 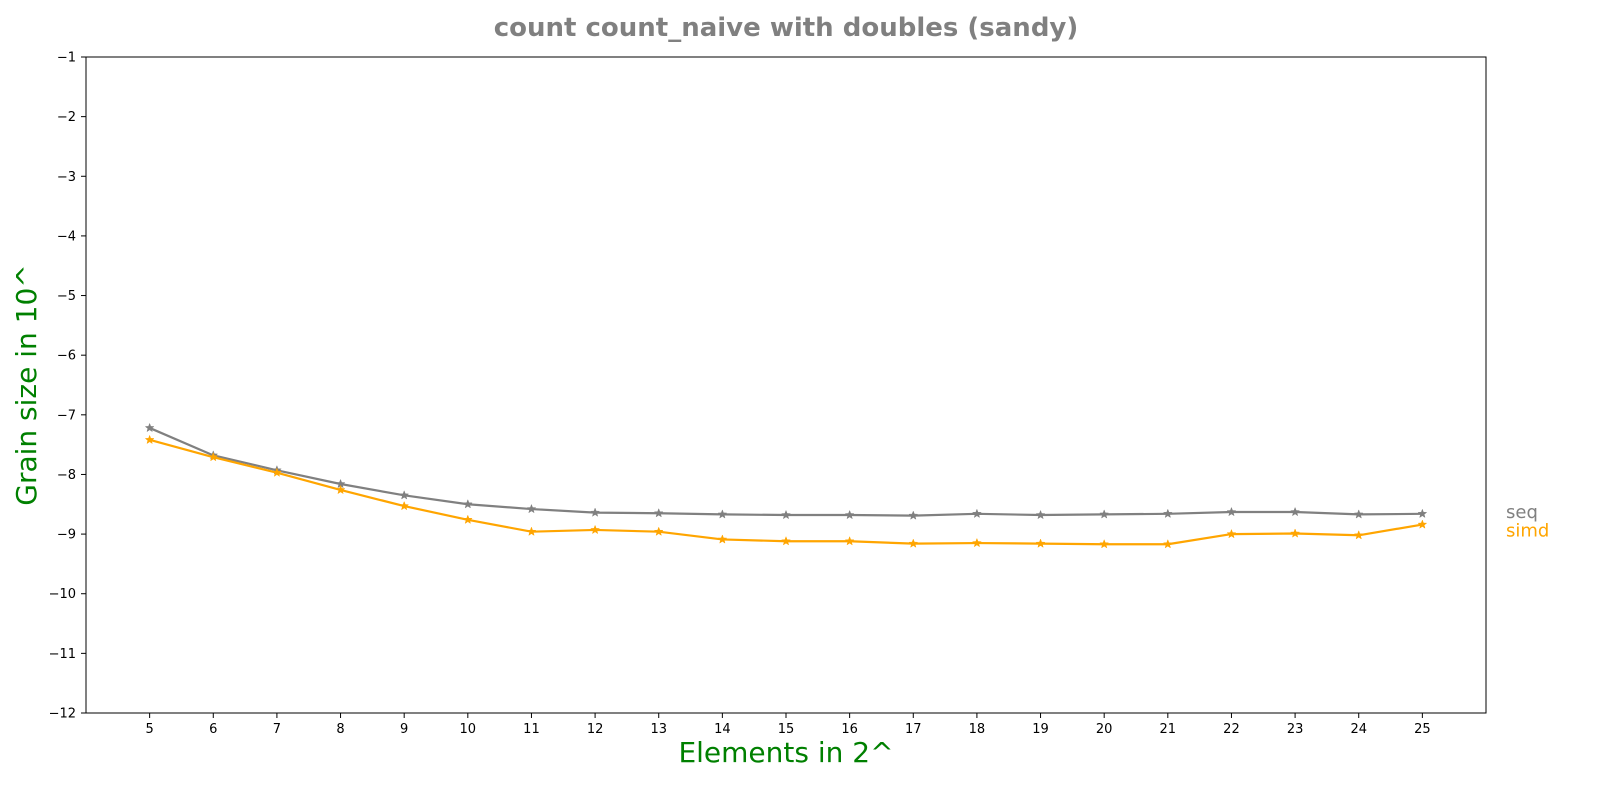 I want to click on x-tick-label: 8, so click(x=340, y=729).